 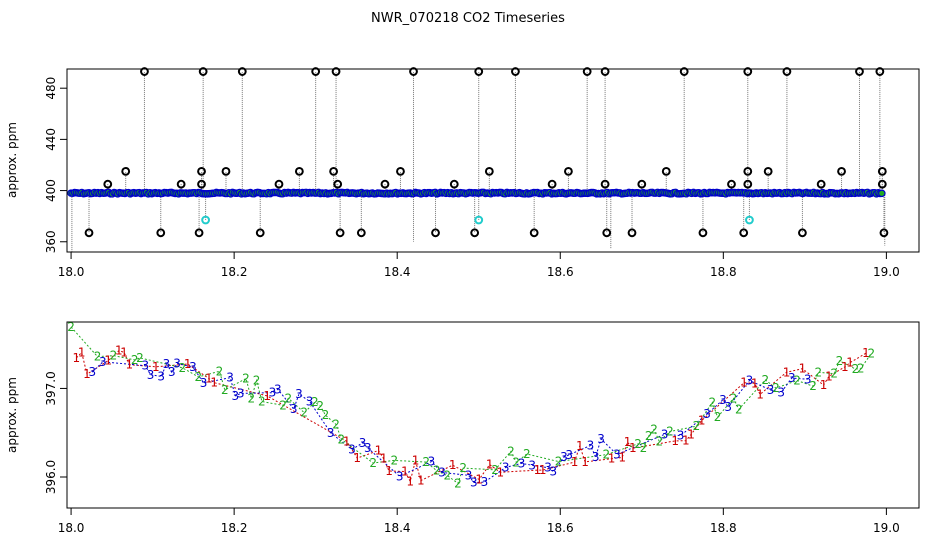 What do you see at coordinates (51, 190) in the screenshot?
I see `top-y-tick-label: 400` at bounding box center [51, 190].